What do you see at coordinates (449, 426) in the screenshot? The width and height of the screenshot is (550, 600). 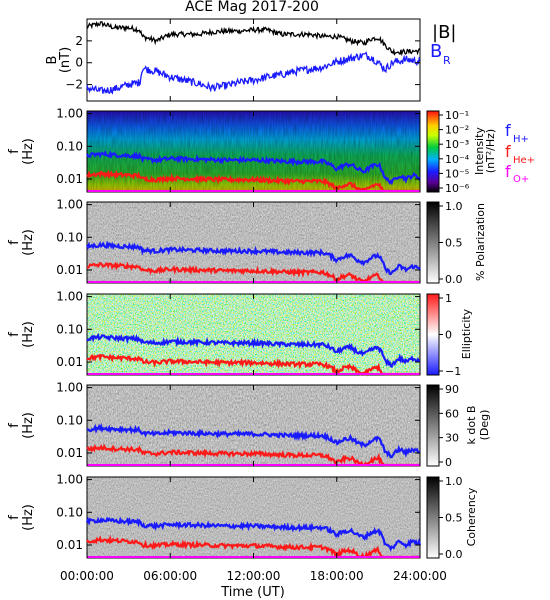 I see `kdotb-colorbar-ticks: 90 60 30 0` at bounding box center [449, 426].